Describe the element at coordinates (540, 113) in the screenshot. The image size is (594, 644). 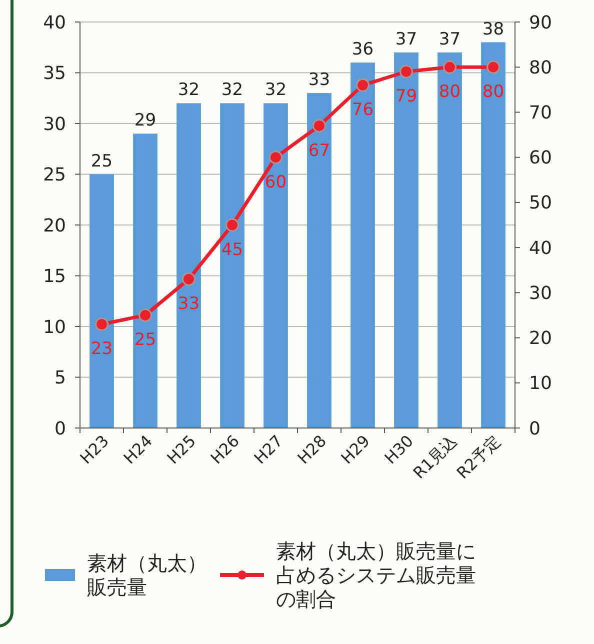
I see `y2-tick-label: 70` at that location.